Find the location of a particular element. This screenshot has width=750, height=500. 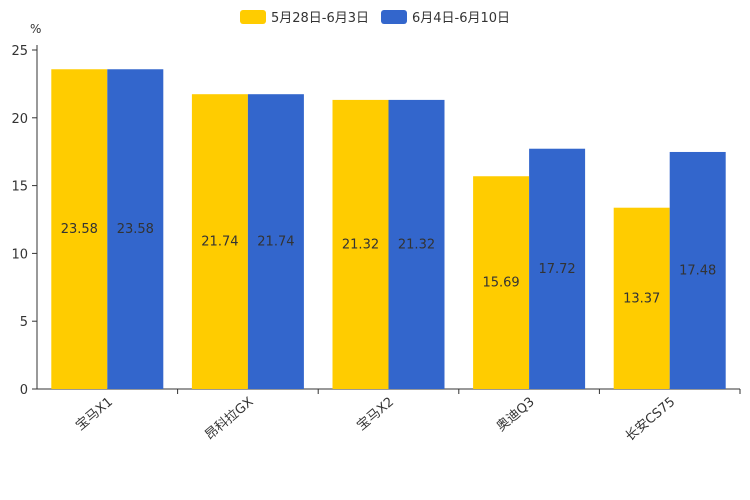

data-label: 15.69 is located at coordinates (500, 283).